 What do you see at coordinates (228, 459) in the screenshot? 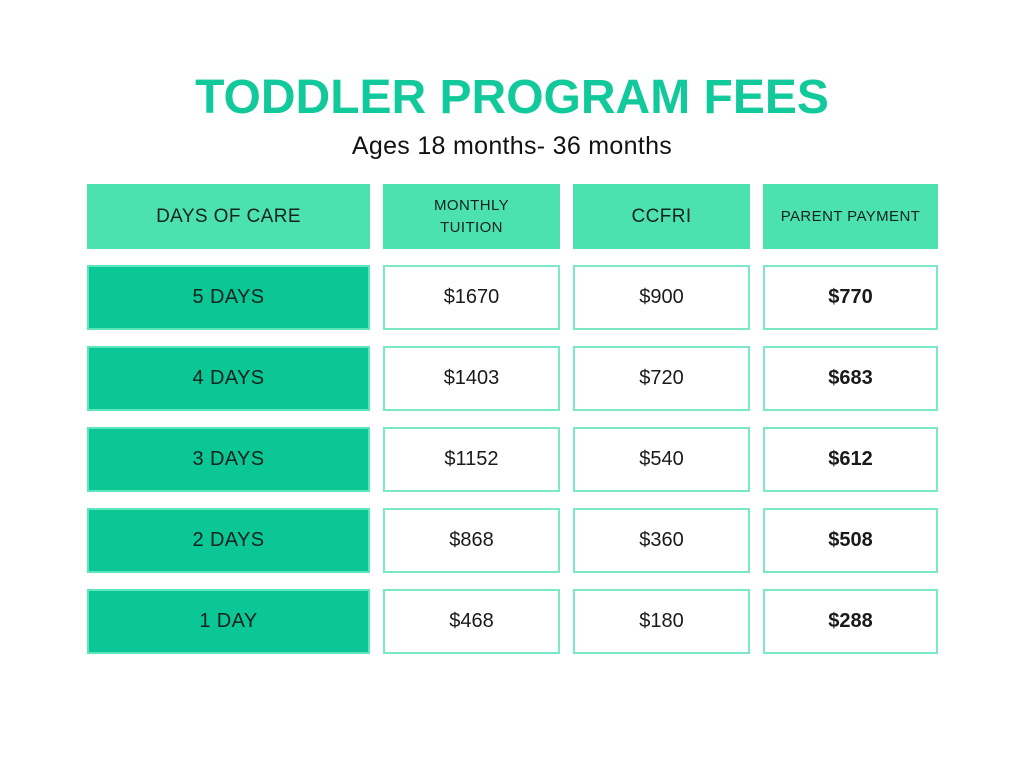
I see `row-label-3-days: 3 DAYS` at bounding box center [228, 459].